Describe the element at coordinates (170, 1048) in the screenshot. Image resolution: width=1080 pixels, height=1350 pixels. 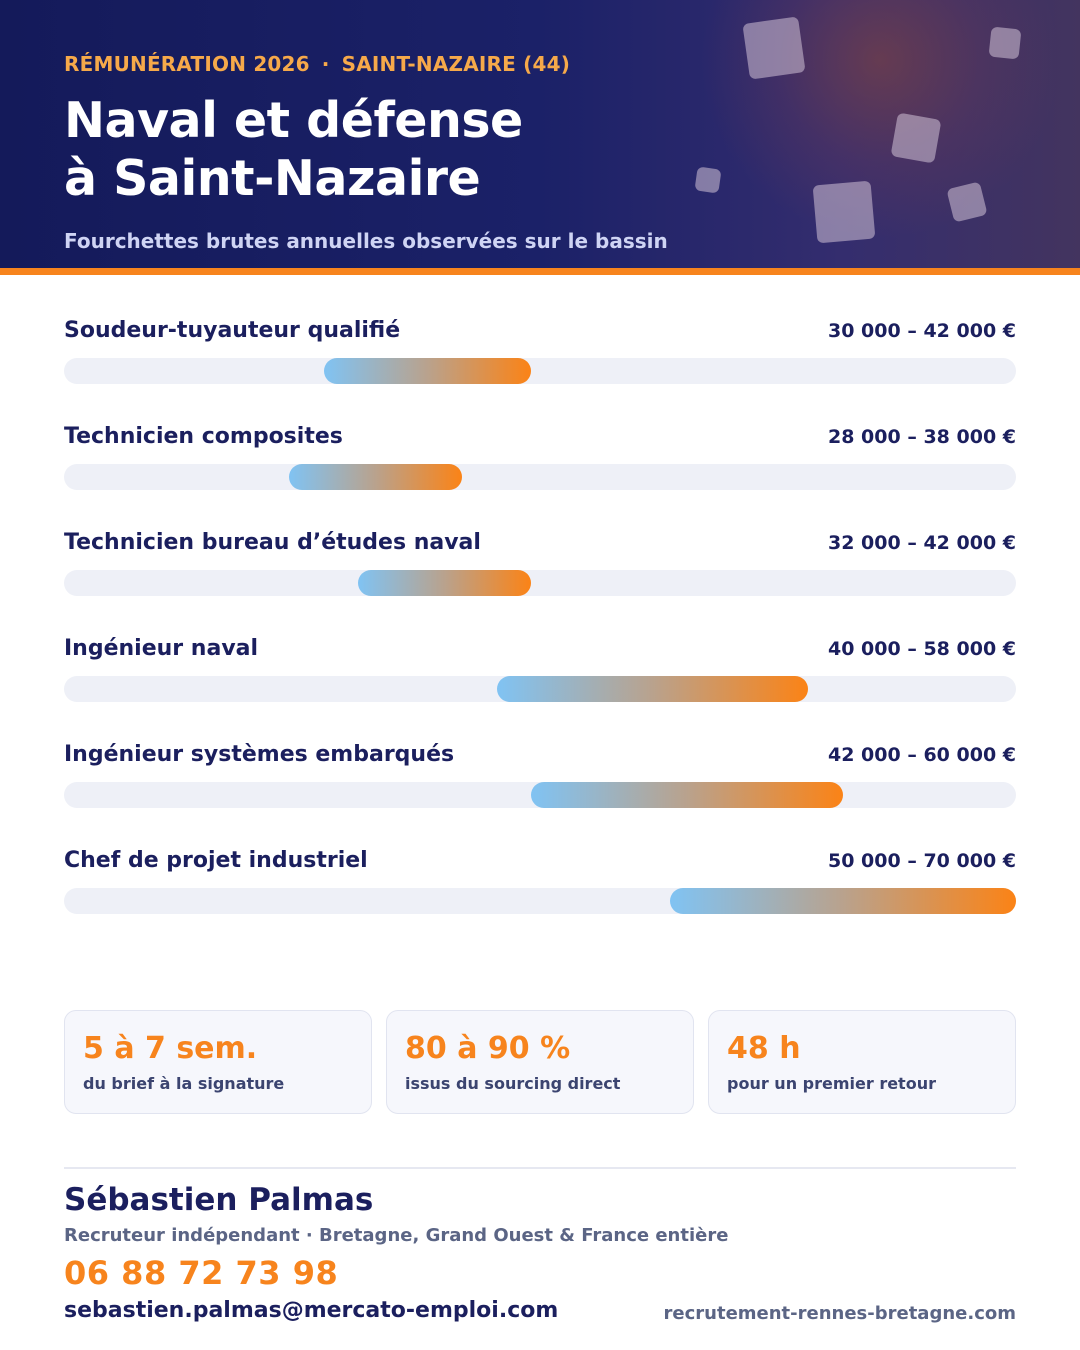
I see `stat-value: 5 à 7 sem.` at that location.